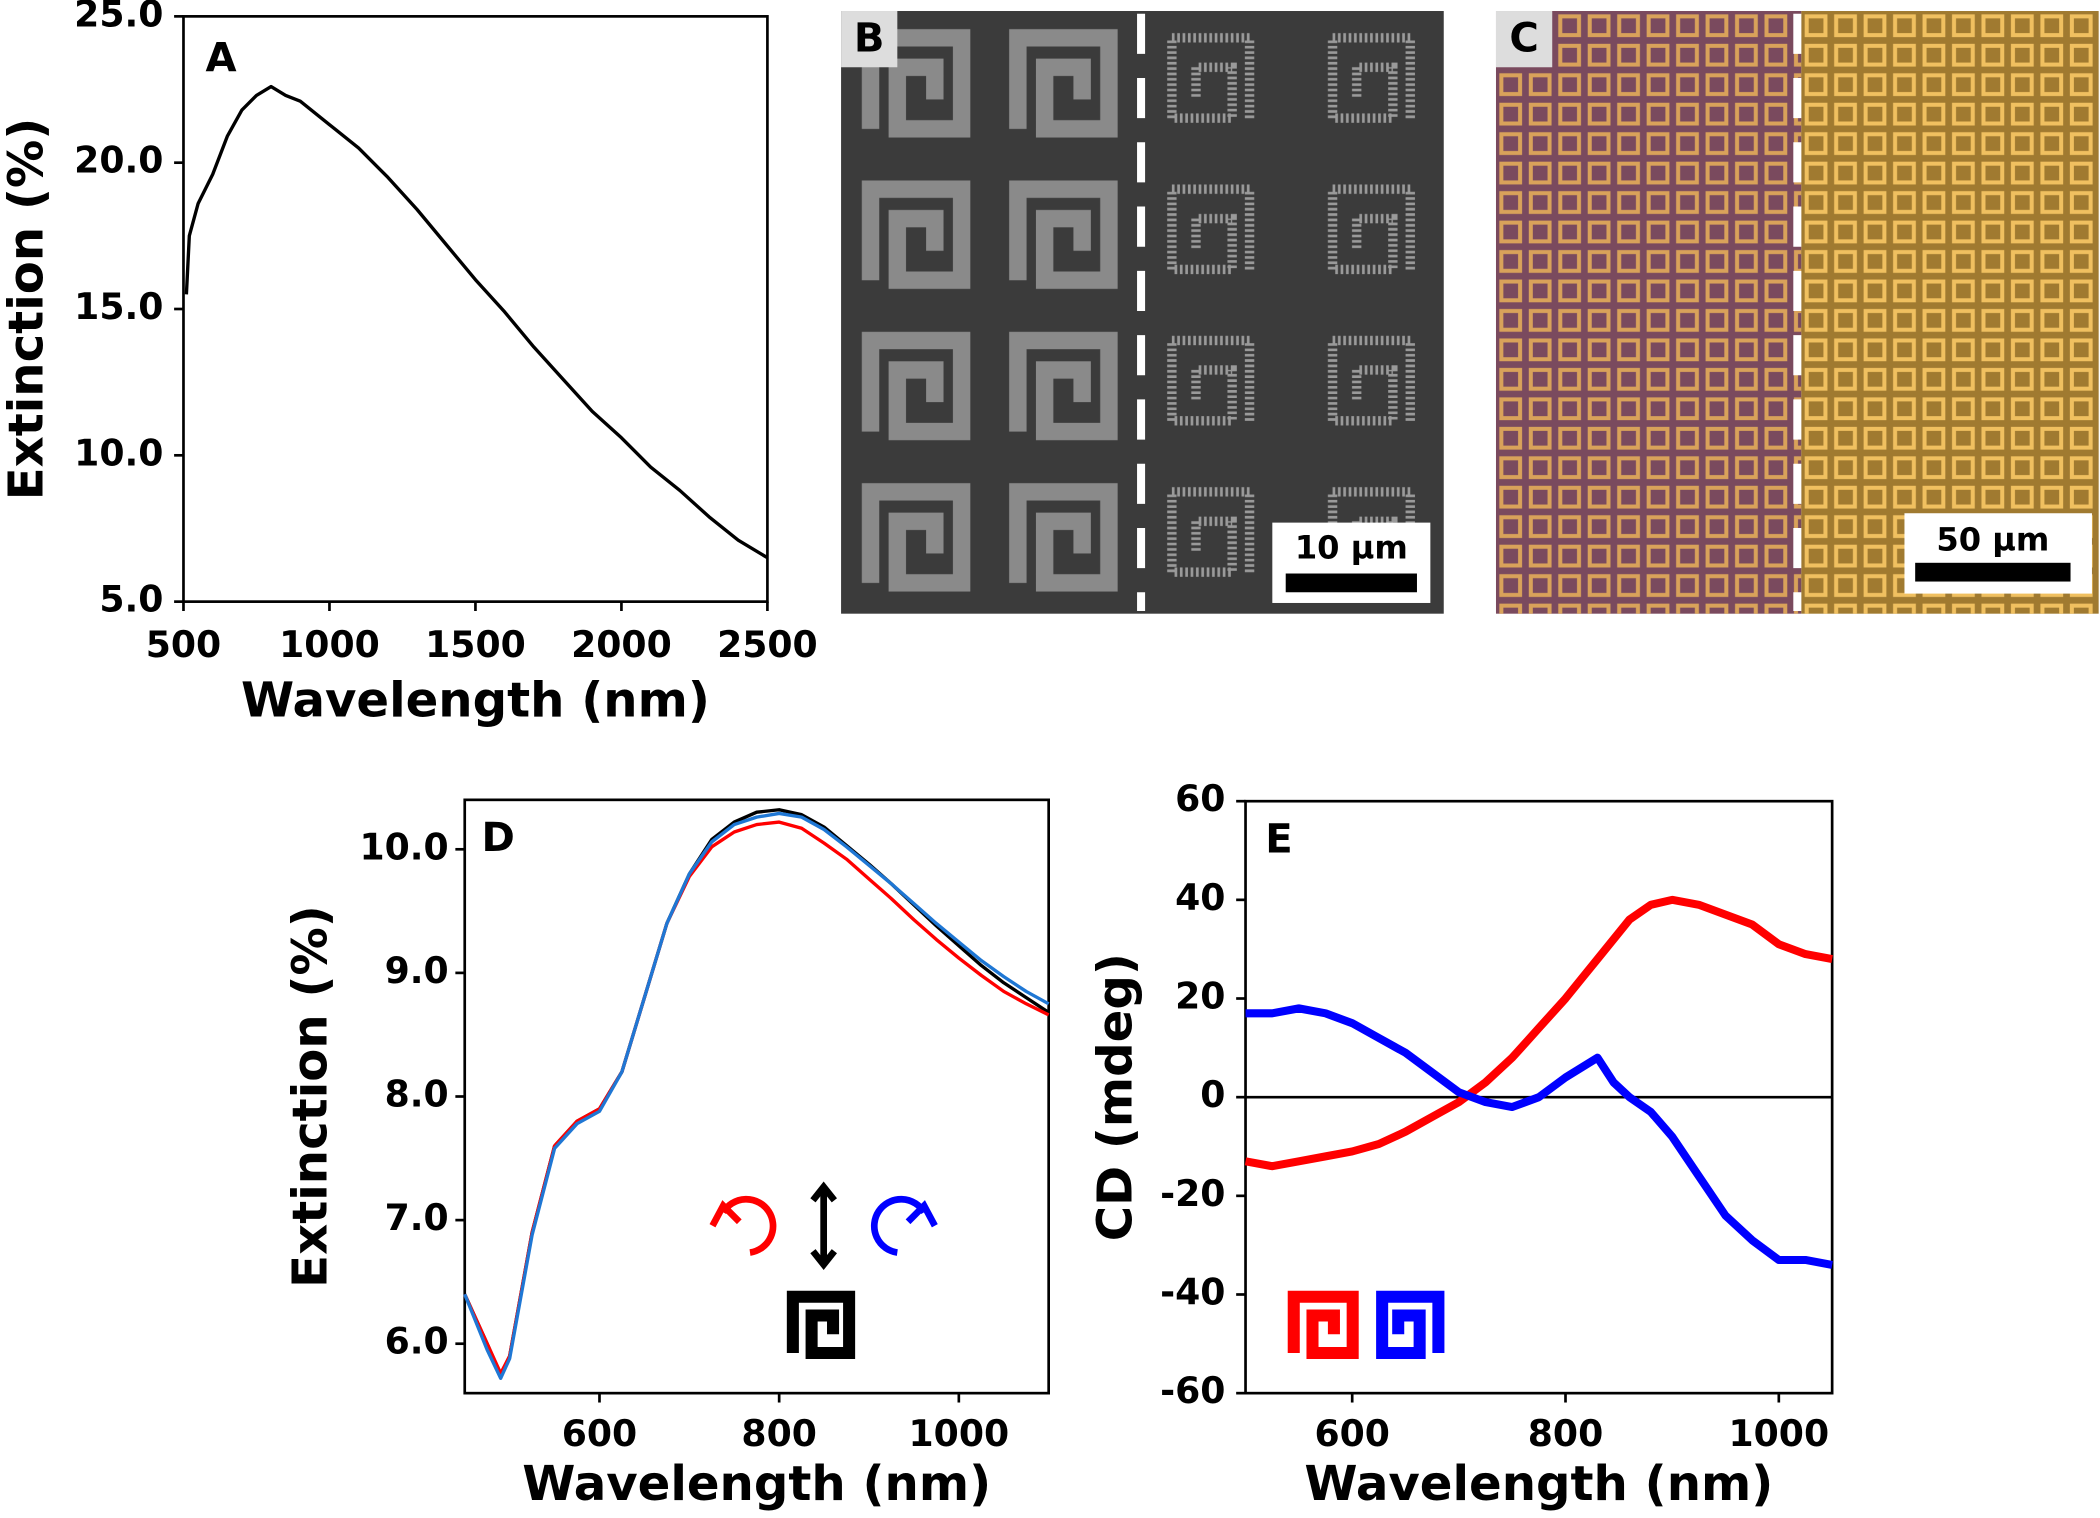 This screenshot has width=2100, height=1518. Describe the element at coordinates (1200, 996) in the screenshot. I see `y-tick-label: 20` at that location.